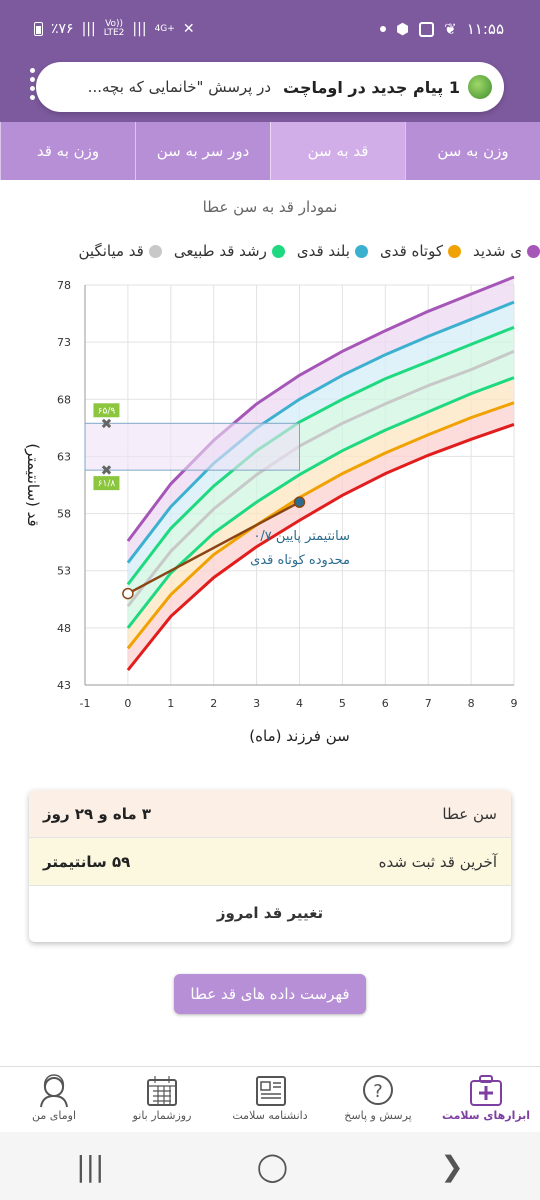 This screenshot has height=1200, width=540. Describe the element at coordinates (229, 251) in the screenshot. I see `legend-item-normal: رشد قد طبیعی` at that location.